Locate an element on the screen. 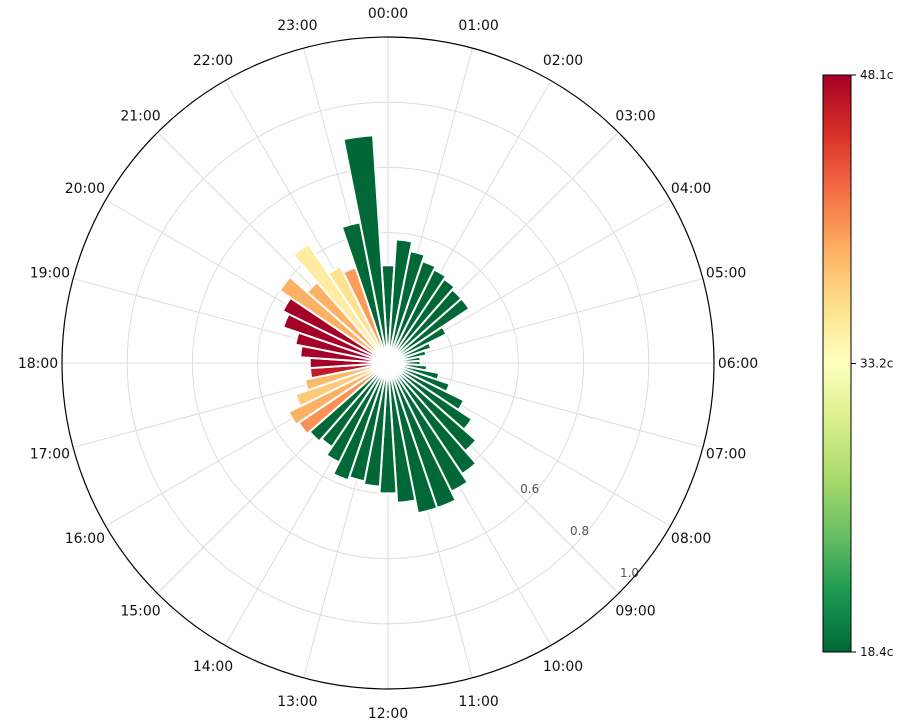  polar-bars is located at coordinates (378, 324).